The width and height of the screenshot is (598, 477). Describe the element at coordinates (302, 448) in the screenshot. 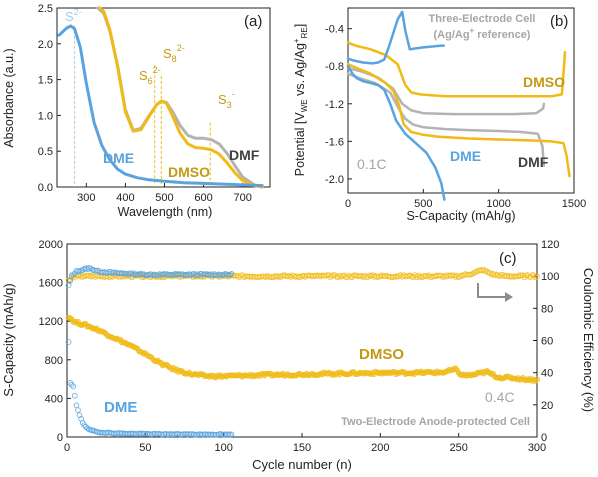

I see `panel-c-xtick-label-3: 150` at that location.